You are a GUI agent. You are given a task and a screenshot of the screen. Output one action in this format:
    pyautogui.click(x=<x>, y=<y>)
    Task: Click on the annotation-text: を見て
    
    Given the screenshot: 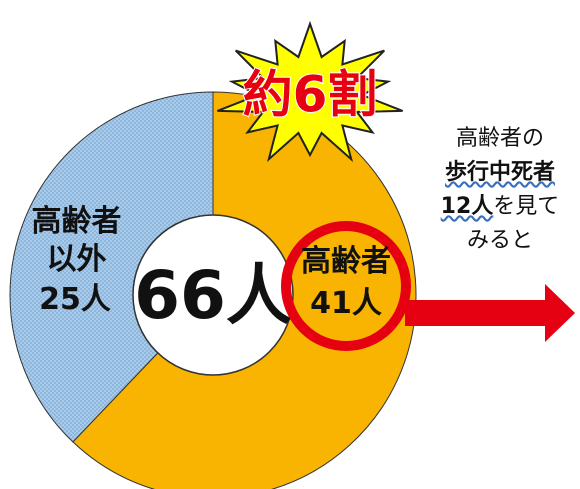 What is the action you would take?
    pyautogui.click(x=526, y=206)
    